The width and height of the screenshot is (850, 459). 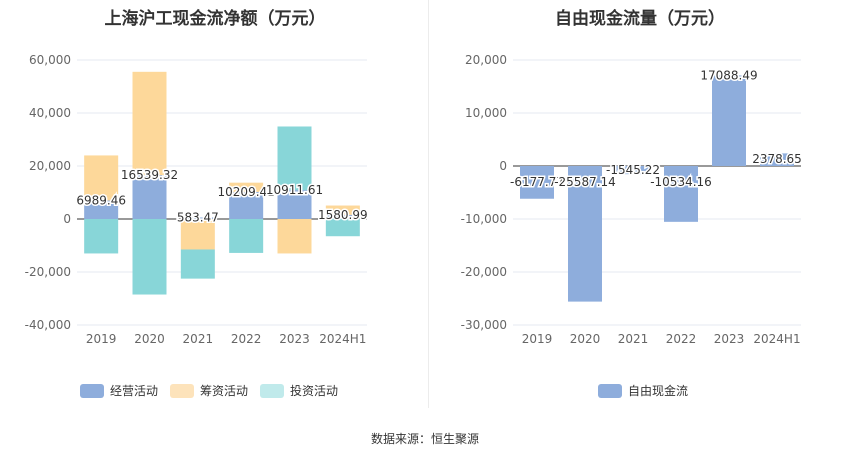 I want to click on right-xtick-label: 2020, so click(x=585, y=339).